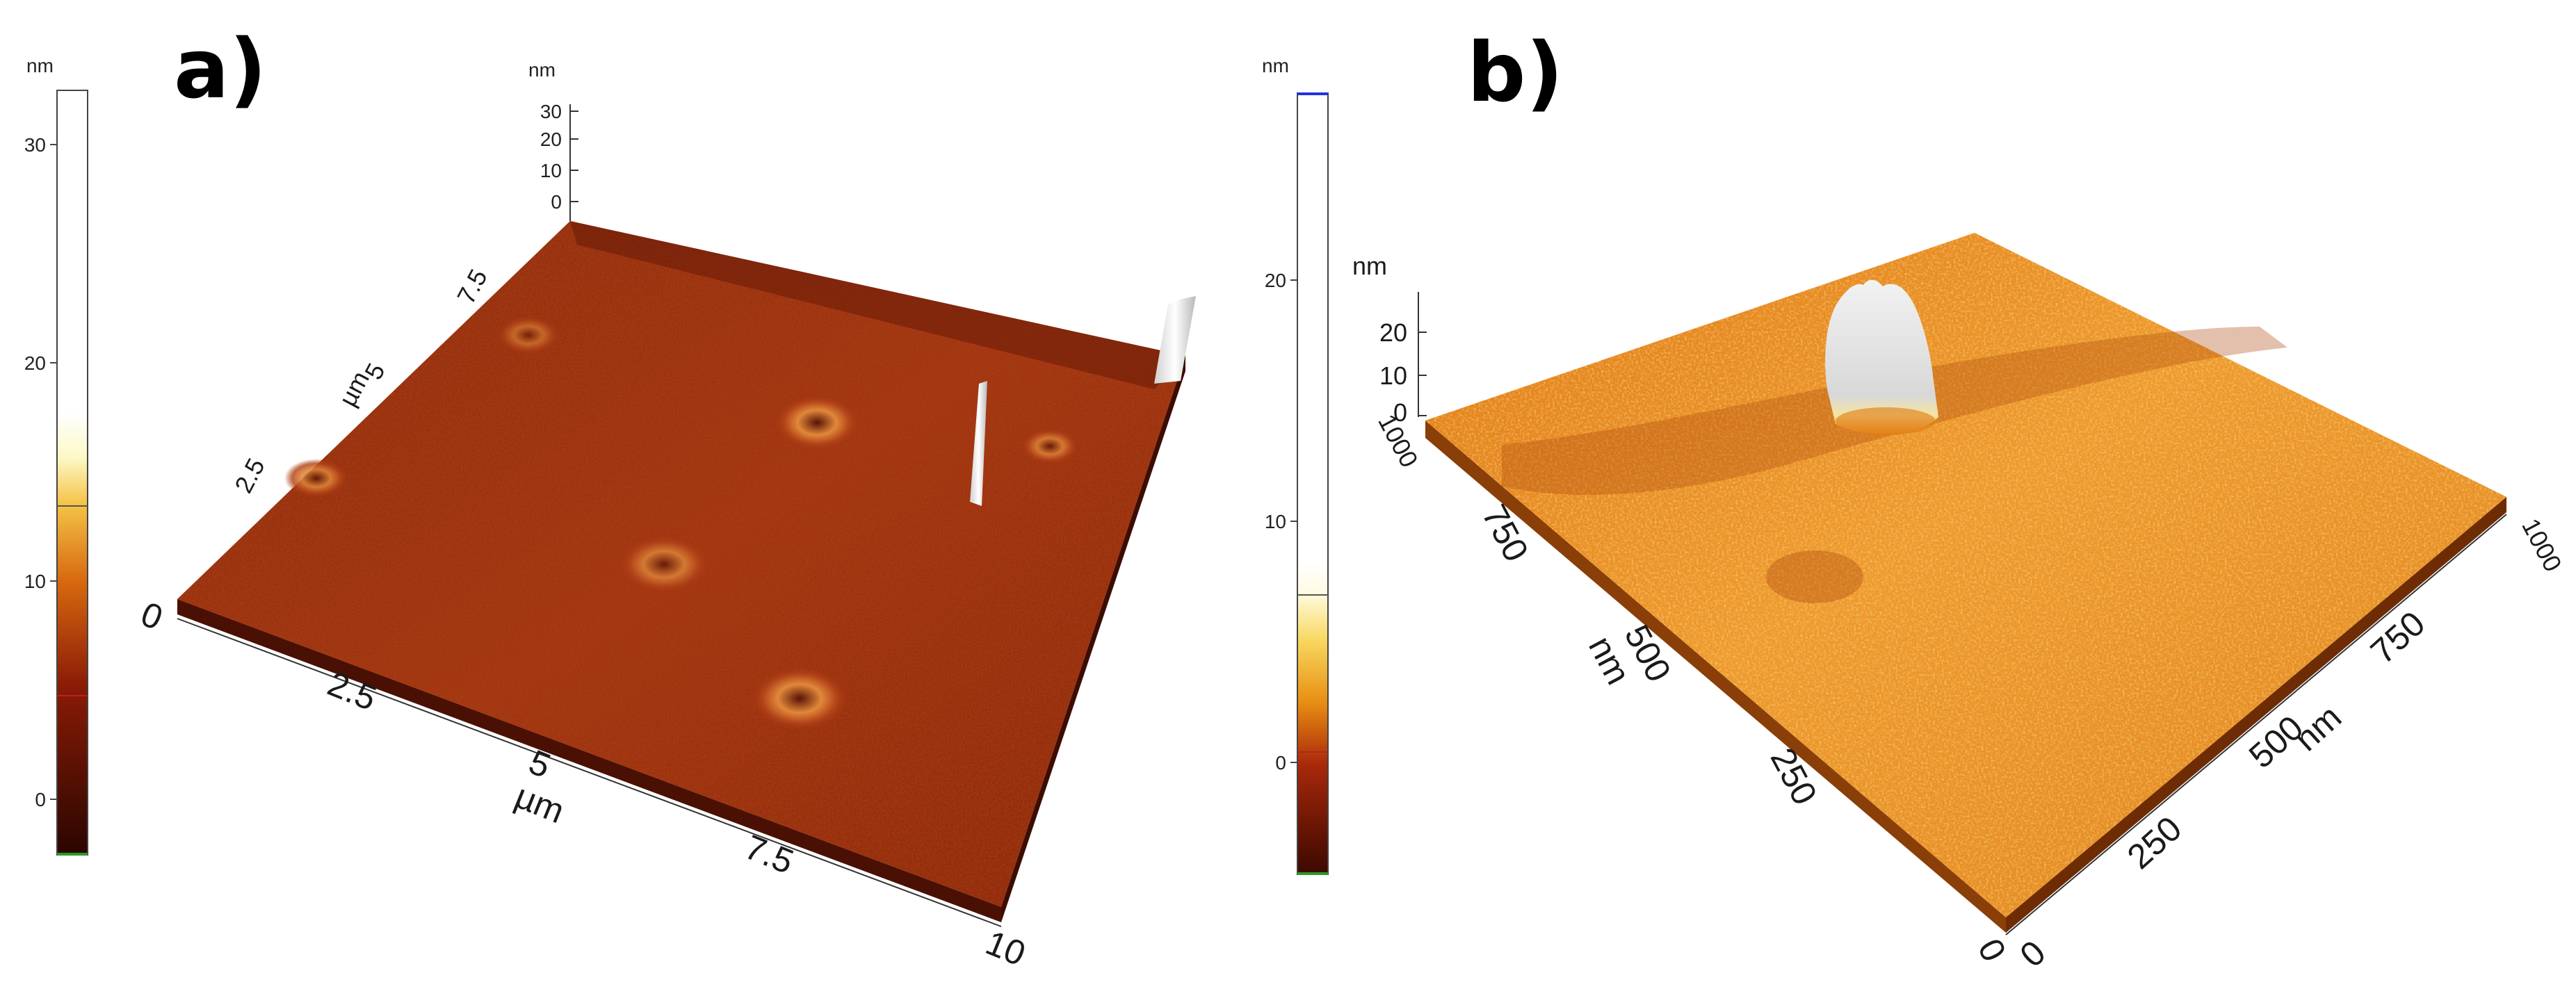 The height and width of the screenshot is (989, 2576). What do you see at coordinates (1369, 266) in the screenshot?
I see `panel-b-z-unit: nm` at bounding box center [1369, 266].